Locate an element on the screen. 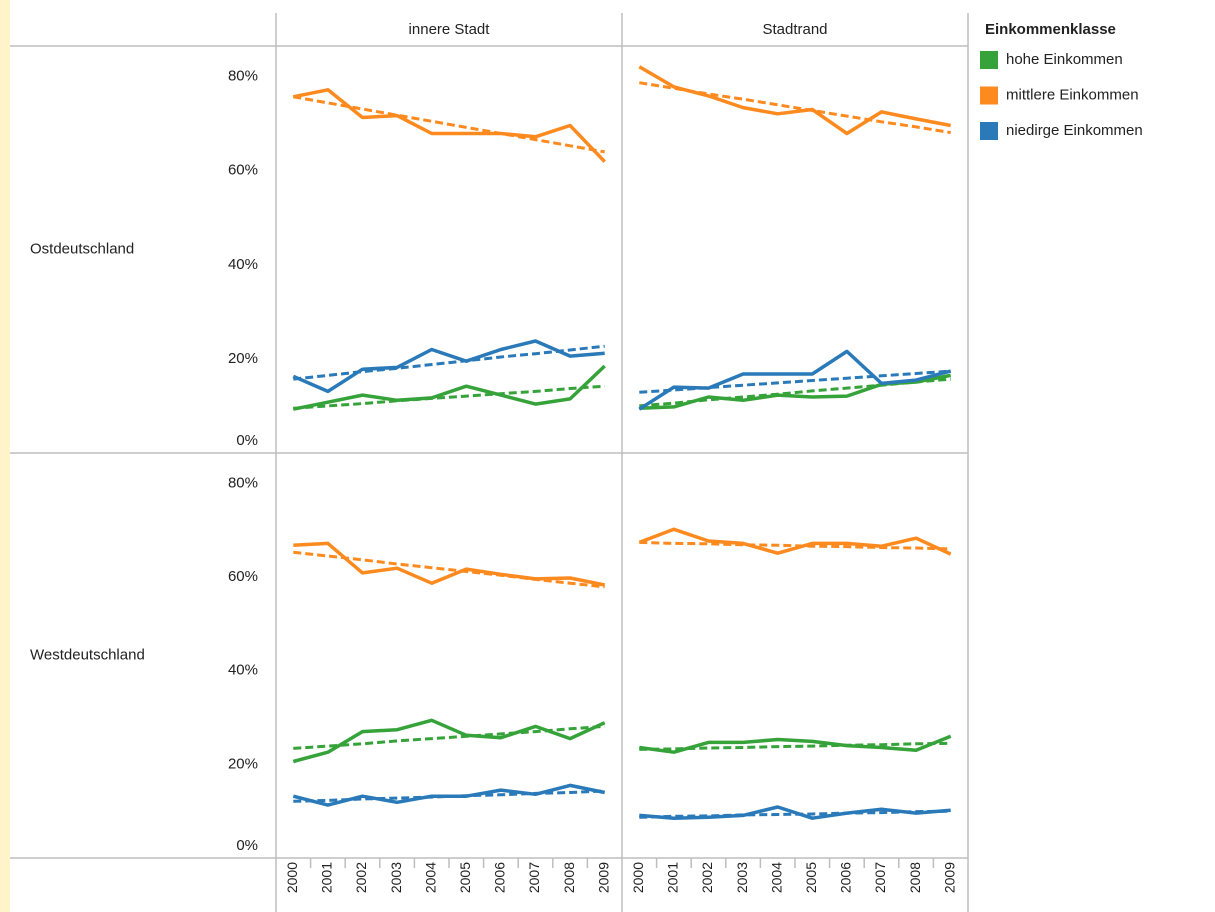 This screenshot has width=1215, height=912. legend-title: Einkommenklasse is located at coordinates (1050, 29).